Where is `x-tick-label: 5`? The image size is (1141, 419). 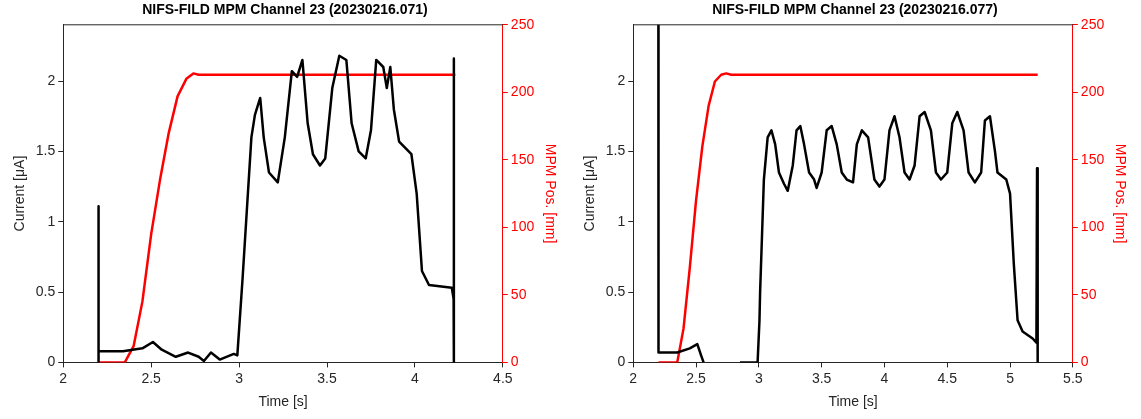
x-tick-label: 5 is located at coordinates (1010, 377).